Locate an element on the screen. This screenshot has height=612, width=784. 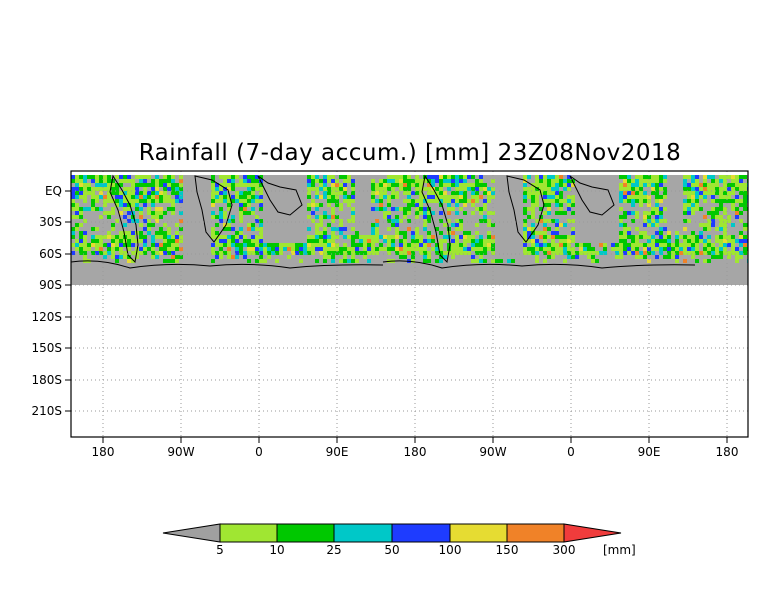
colorbar-tick-label: 150 is located at coordinates (507, 550).